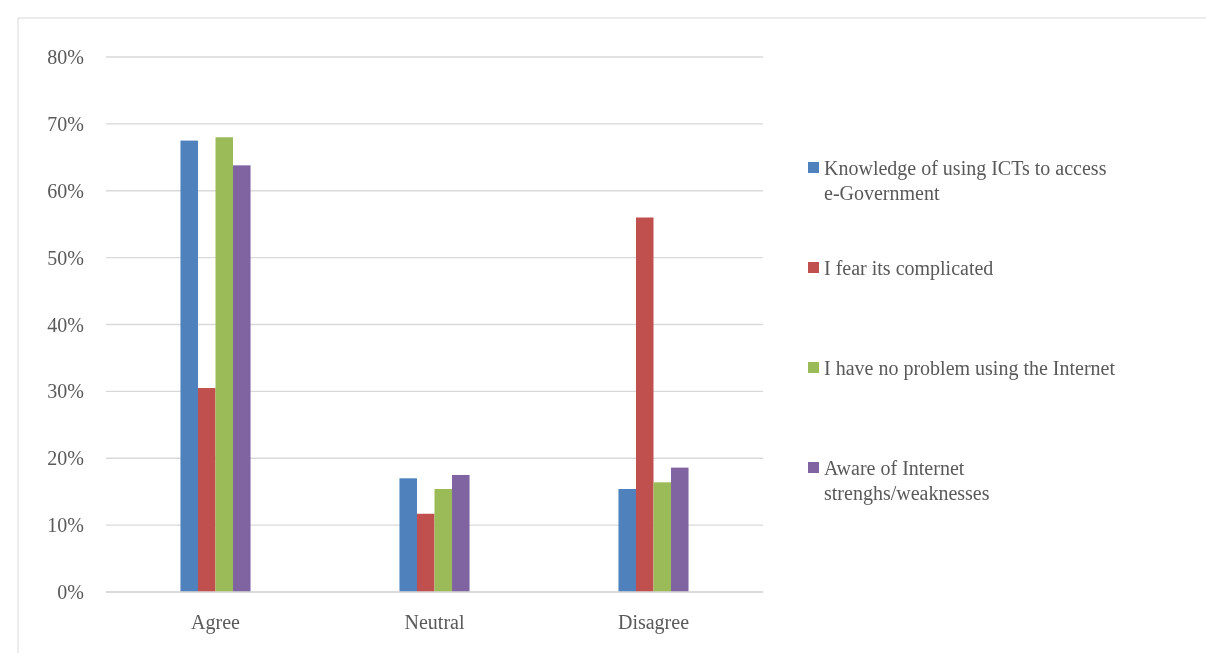 The width and height of the screenshot is (1206, 653). What do you see at coordinates (65, 525) in the screenshot?
I see `y-tick-label: 10%` at bounding box center [65, 525].